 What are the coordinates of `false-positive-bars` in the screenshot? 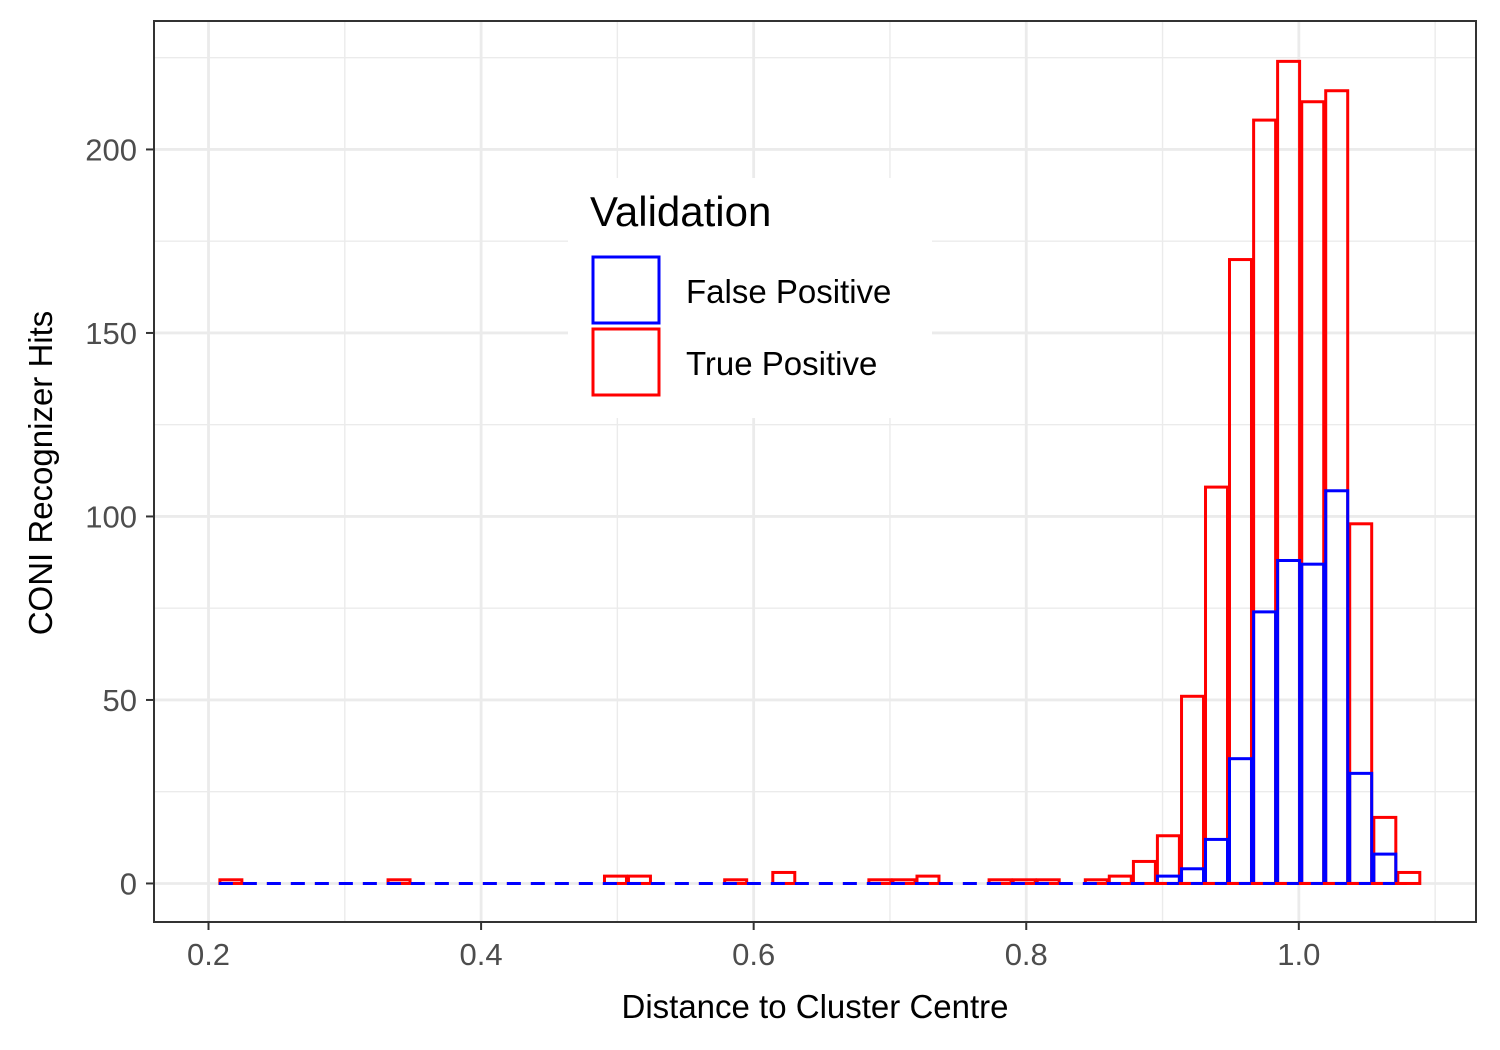 It's located at (1276, 687).